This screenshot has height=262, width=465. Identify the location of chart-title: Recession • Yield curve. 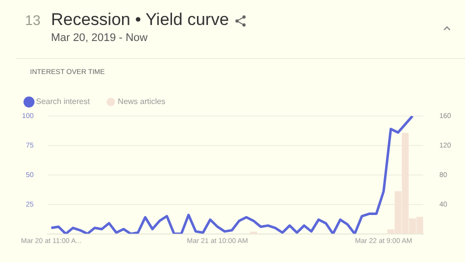
(140, 20).